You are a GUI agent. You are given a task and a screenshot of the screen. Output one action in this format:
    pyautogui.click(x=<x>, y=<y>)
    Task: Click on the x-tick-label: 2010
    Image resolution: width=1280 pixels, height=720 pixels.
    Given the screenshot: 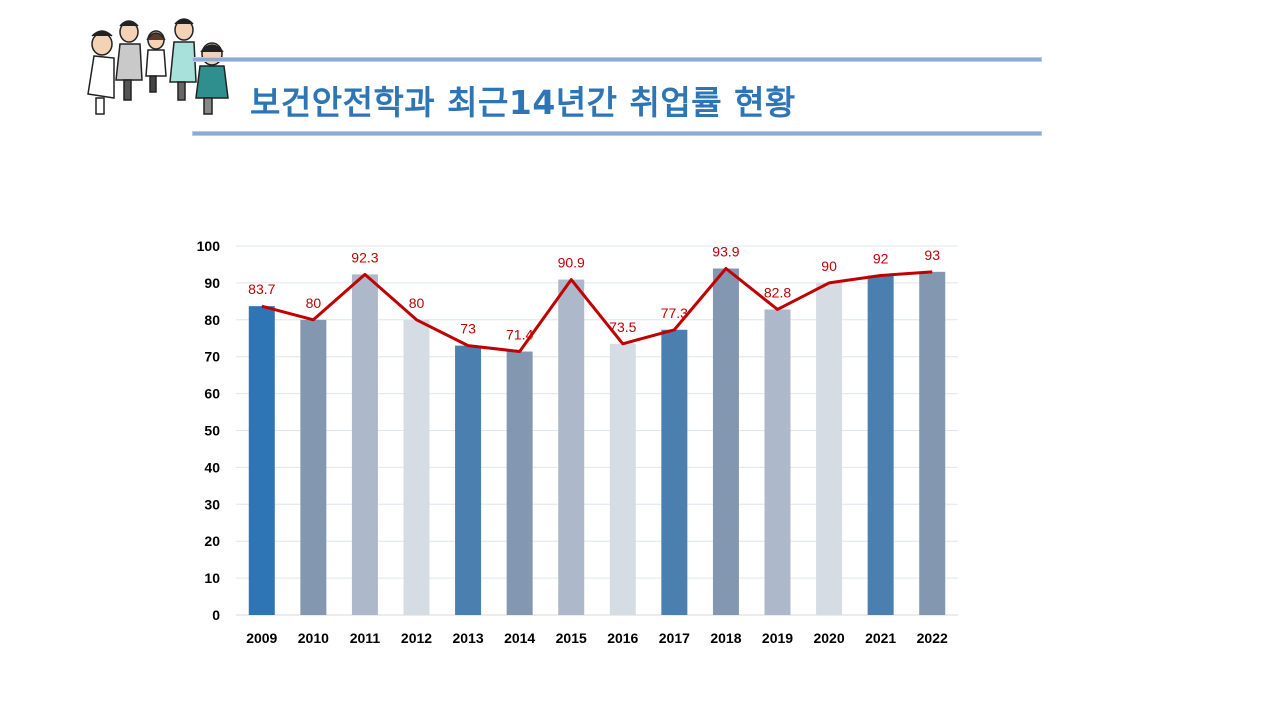 What is the action you would take?
    pyautogui.click(x=313, y=638)
    